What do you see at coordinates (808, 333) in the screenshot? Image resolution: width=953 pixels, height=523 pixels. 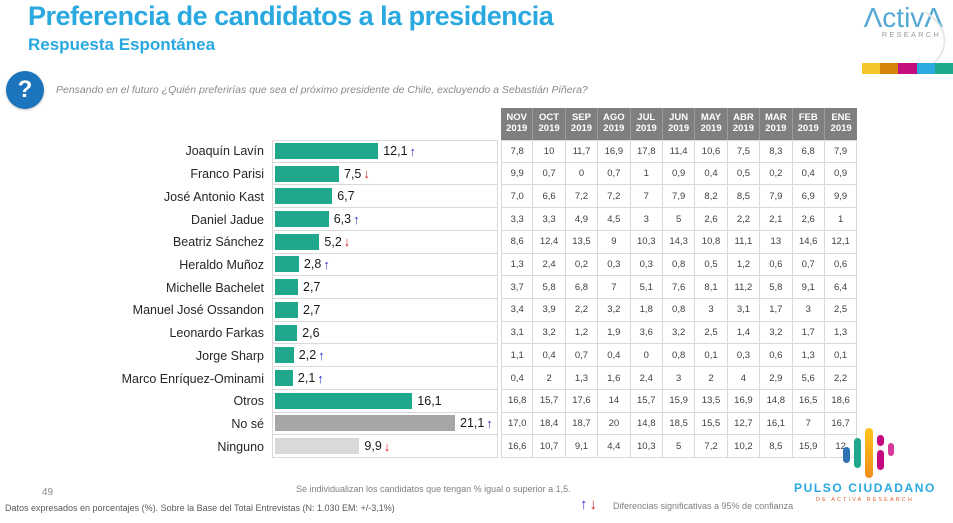 I see `table-cell: 1,7` at bounding box center [808, 333].